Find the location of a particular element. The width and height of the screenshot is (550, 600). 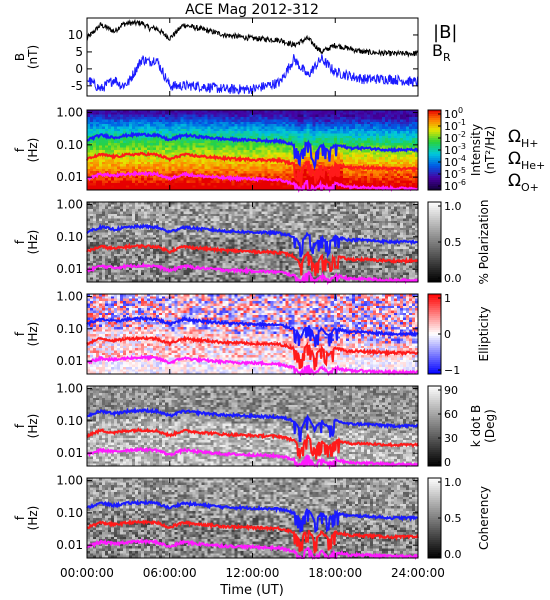

series-line-br is located at coordinates (252, 74).